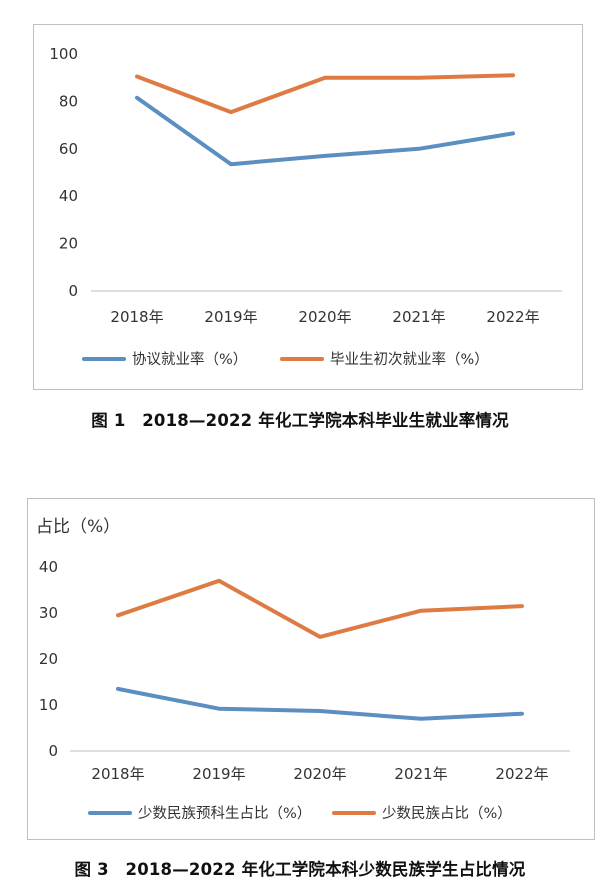  I want to click on y-tick-label: 10, so click(48, 705).